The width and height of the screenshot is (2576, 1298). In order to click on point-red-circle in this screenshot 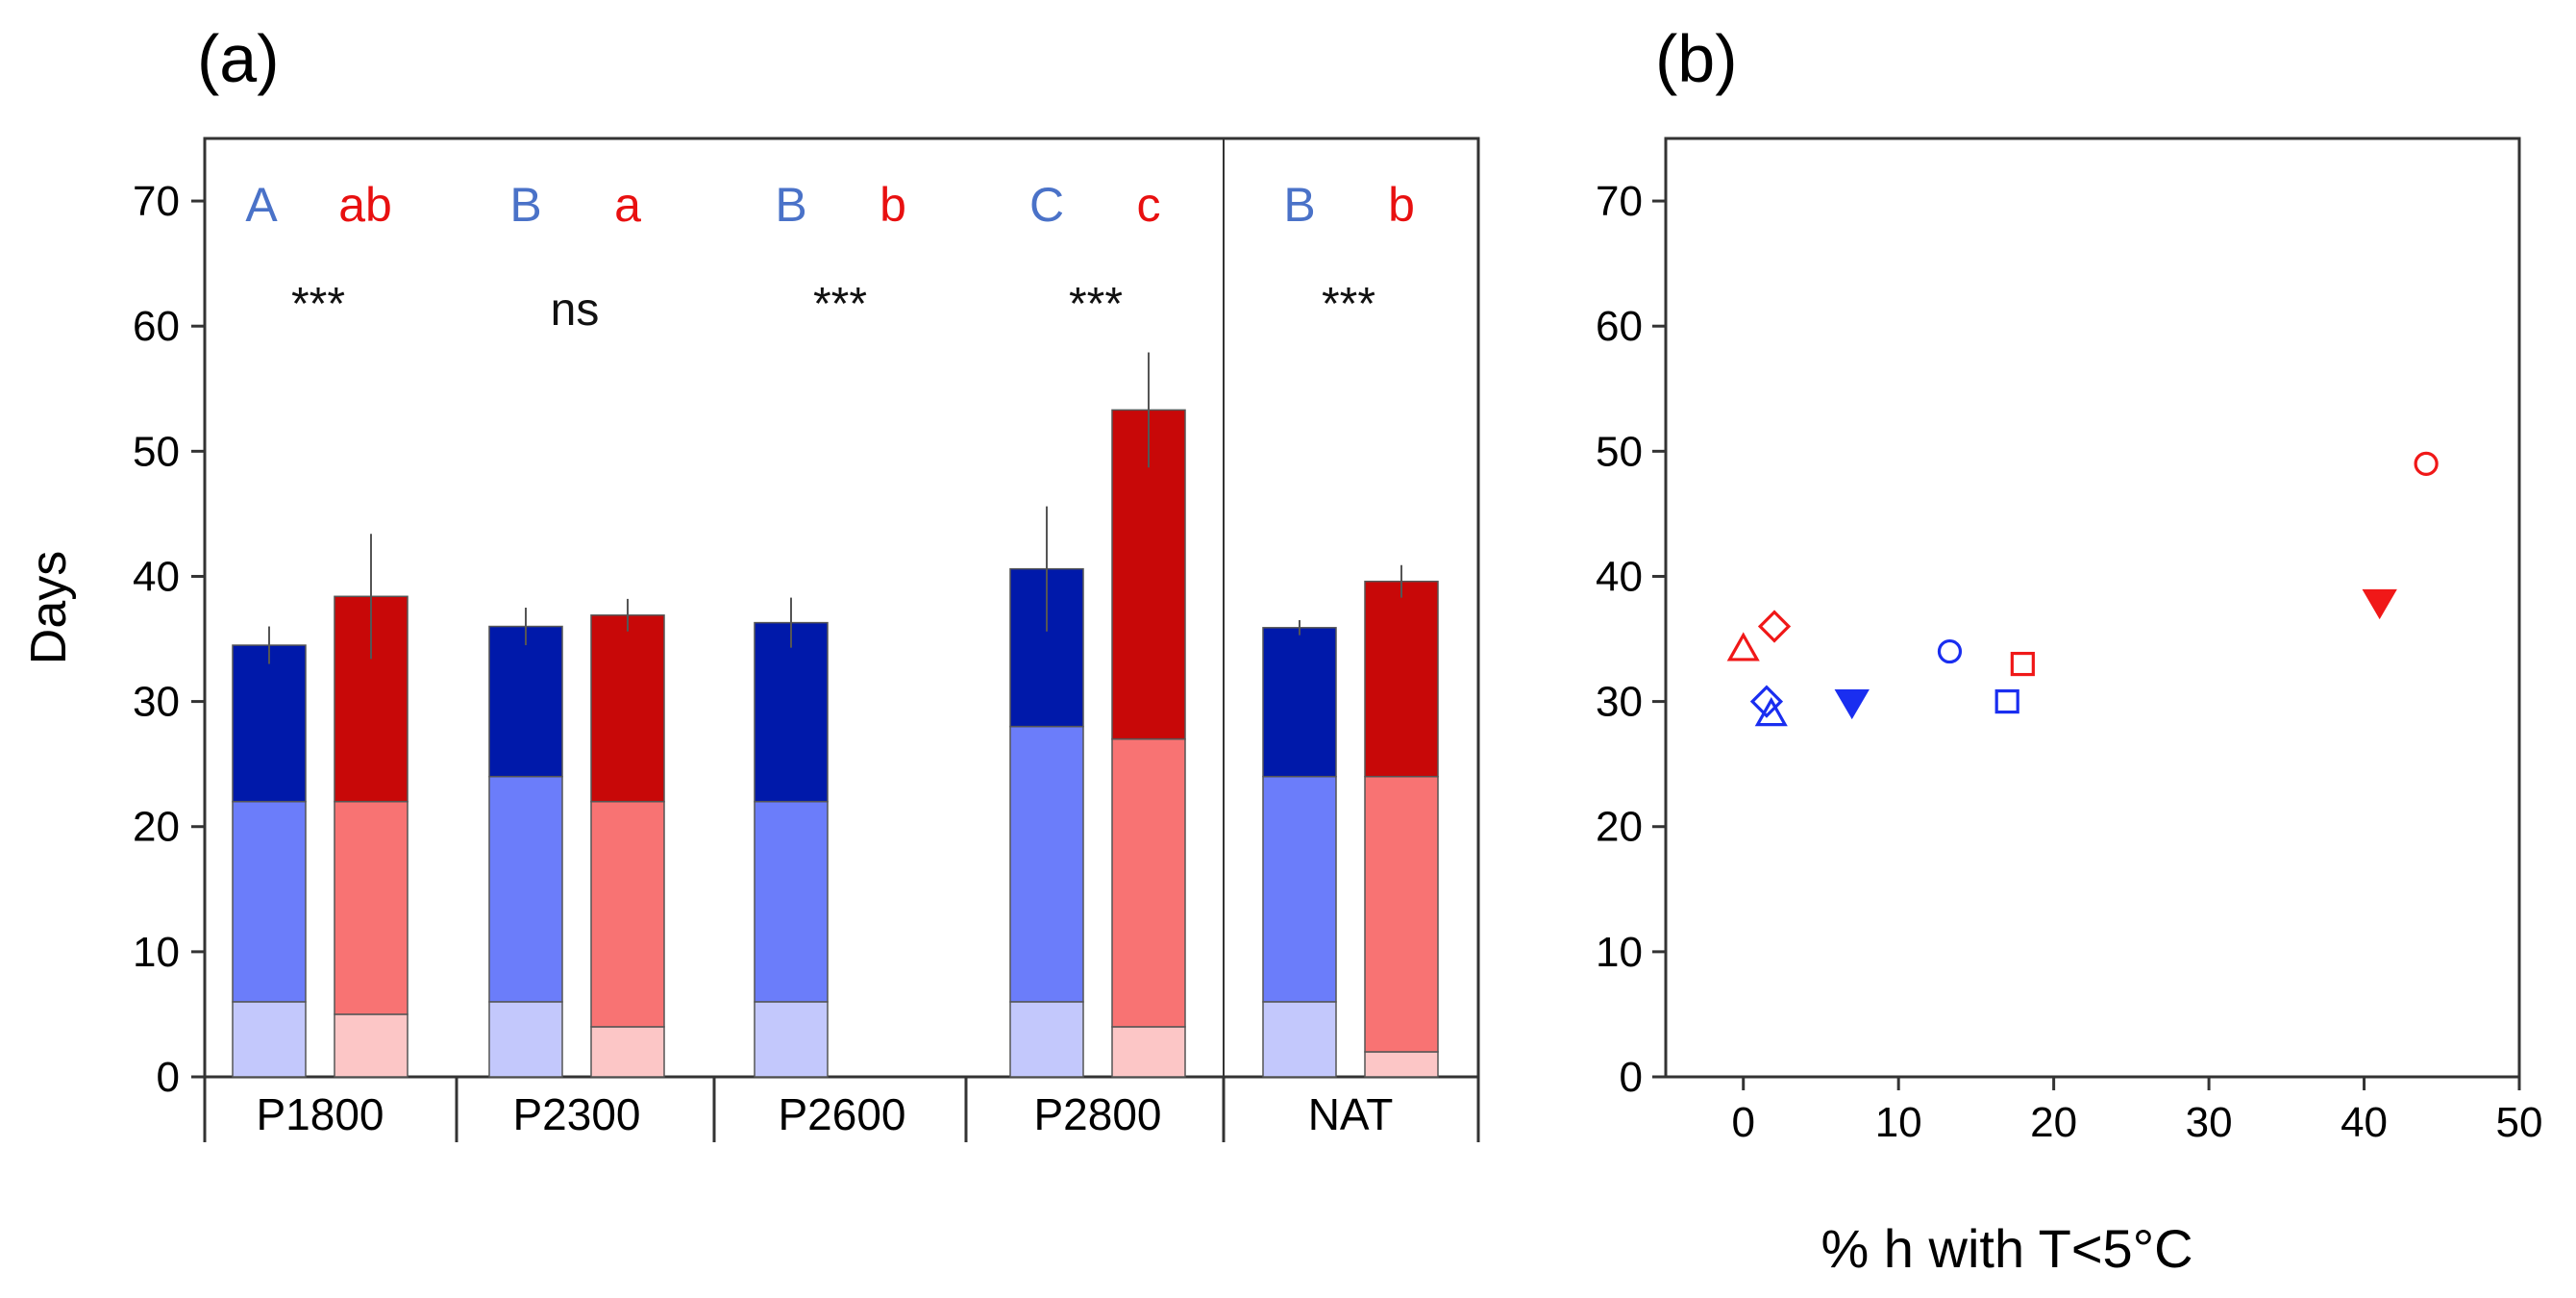, I will do `click(2426, 463)`.